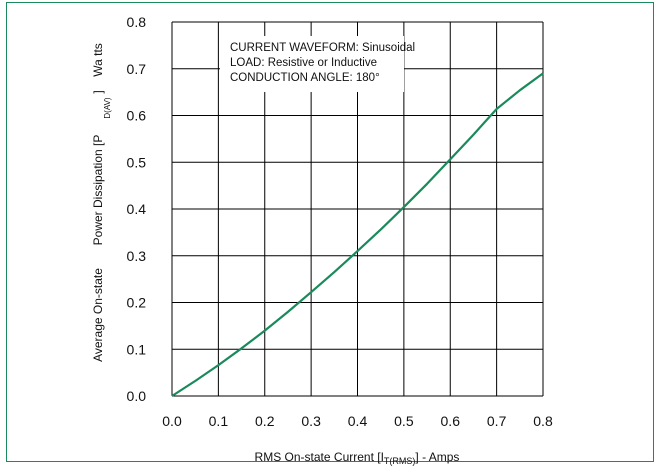 Image resolution: width=662 pixels, height=469 pixels. What do you see at coordinates (497, 421) in the screenshot?
I see `x-tick-label: 0.7` at bounding box center [497, 421].